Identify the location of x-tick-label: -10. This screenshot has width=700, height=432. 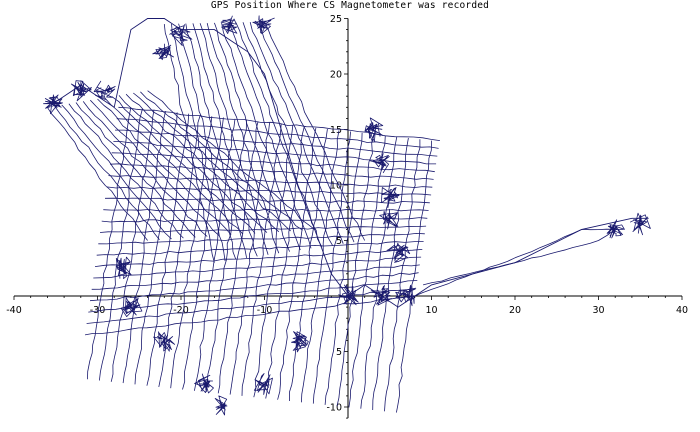
(265, 310).